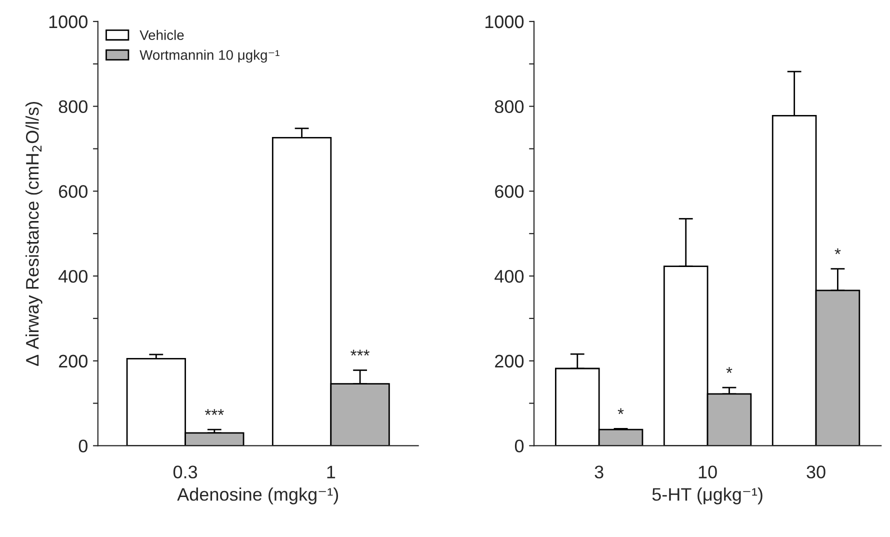 This screenshot has height=537, width=890. What do you see at coordinates (816, 472) in the screenshot?
I see `x-tick-label: 30` at bounding box center [816, 472].